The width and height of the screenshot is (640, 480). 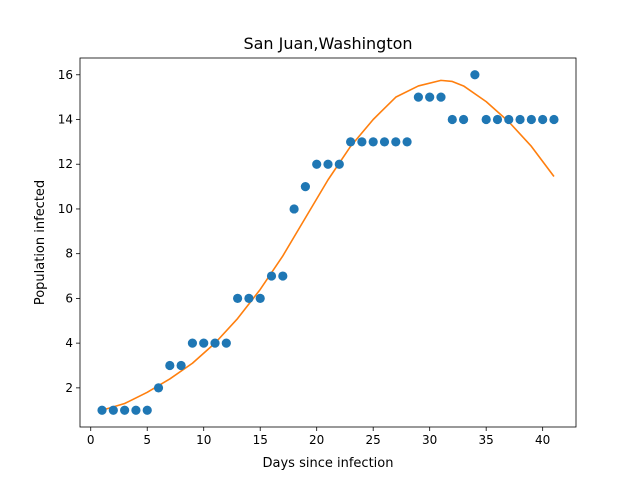 What do you see at coordinates (429, 440) in the screenshot?
I see `x-tick-label: 30` at bounding box center [429, 440].